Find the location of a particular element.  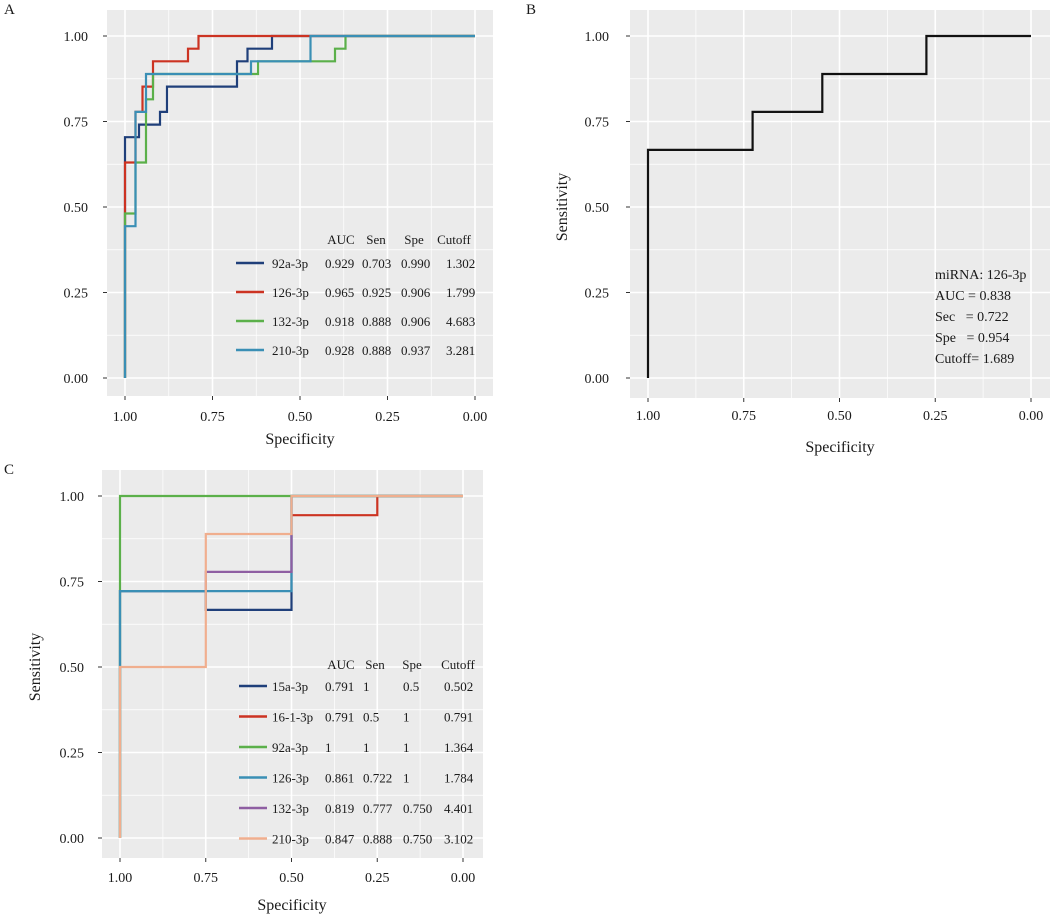

panel-a-legend-header-spe: Spe is located at coordinates (414, 239).